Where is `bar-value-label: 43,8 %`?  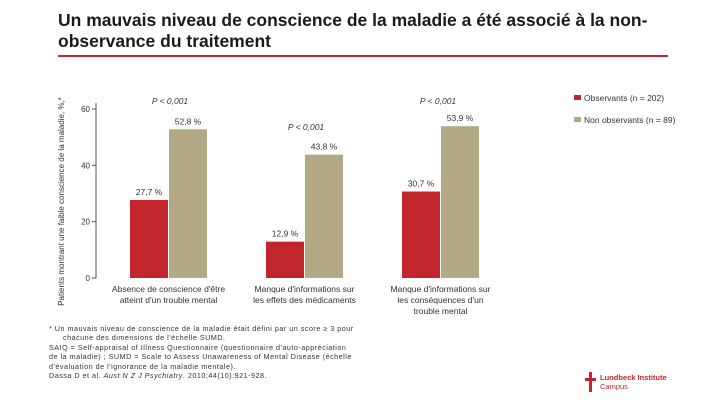
bar-value-label: 43,8 % is located at coordinates (324, 147).